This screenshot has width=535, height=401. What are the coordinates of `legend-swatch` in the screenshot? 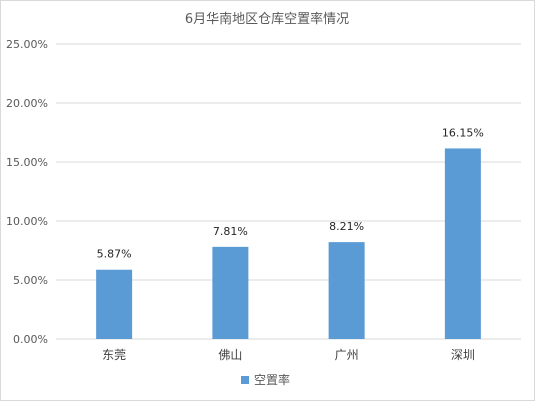 It's located at (245, 380).